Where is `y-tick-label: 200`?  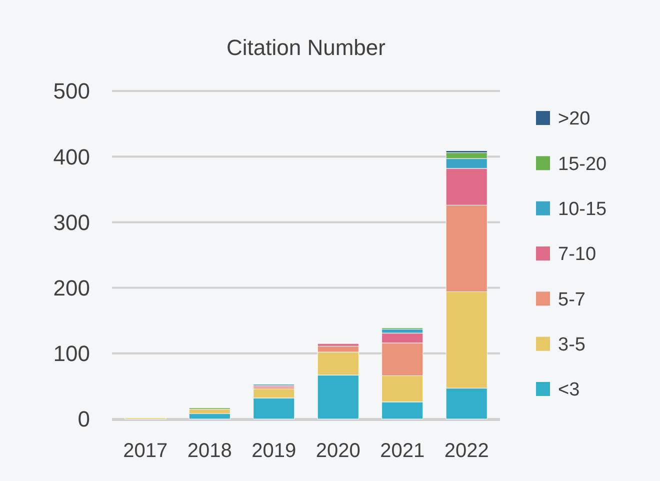
y-tick-label: 200 is located at coordinates (71, 288).